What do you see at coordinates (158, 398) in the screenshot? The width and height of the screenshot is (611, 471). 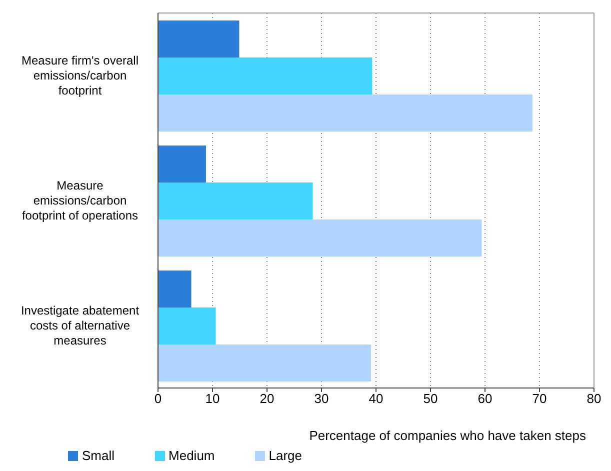 I see `x-tick-label: 0` at bounding box center [158, 398].